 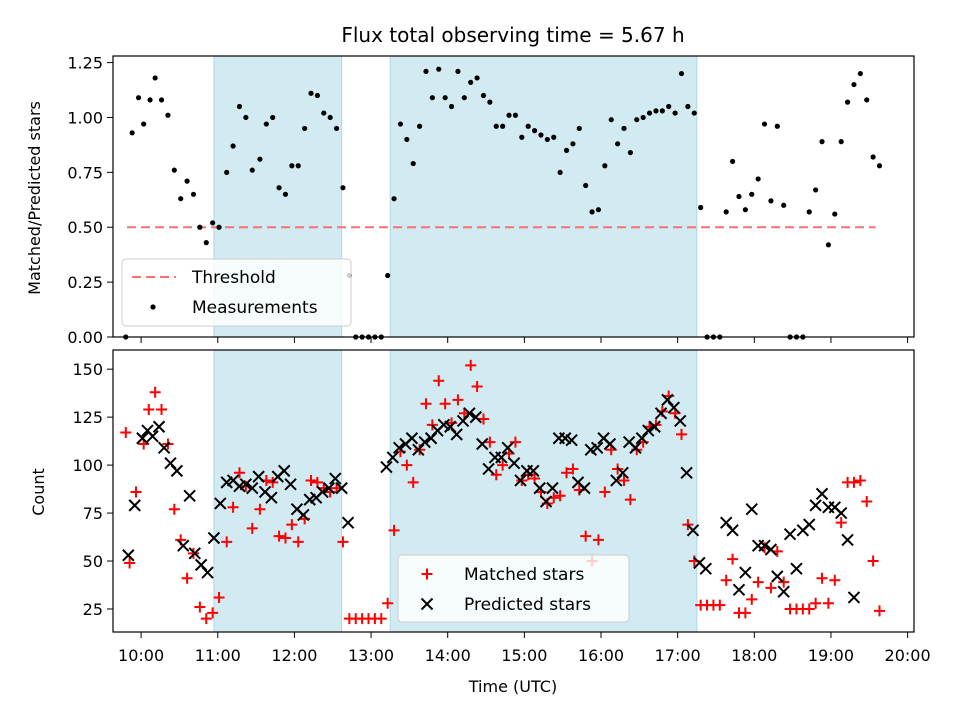 I want to click on chart-title: Flux total observing time = 5.67 h, so click(x=512, y=35).